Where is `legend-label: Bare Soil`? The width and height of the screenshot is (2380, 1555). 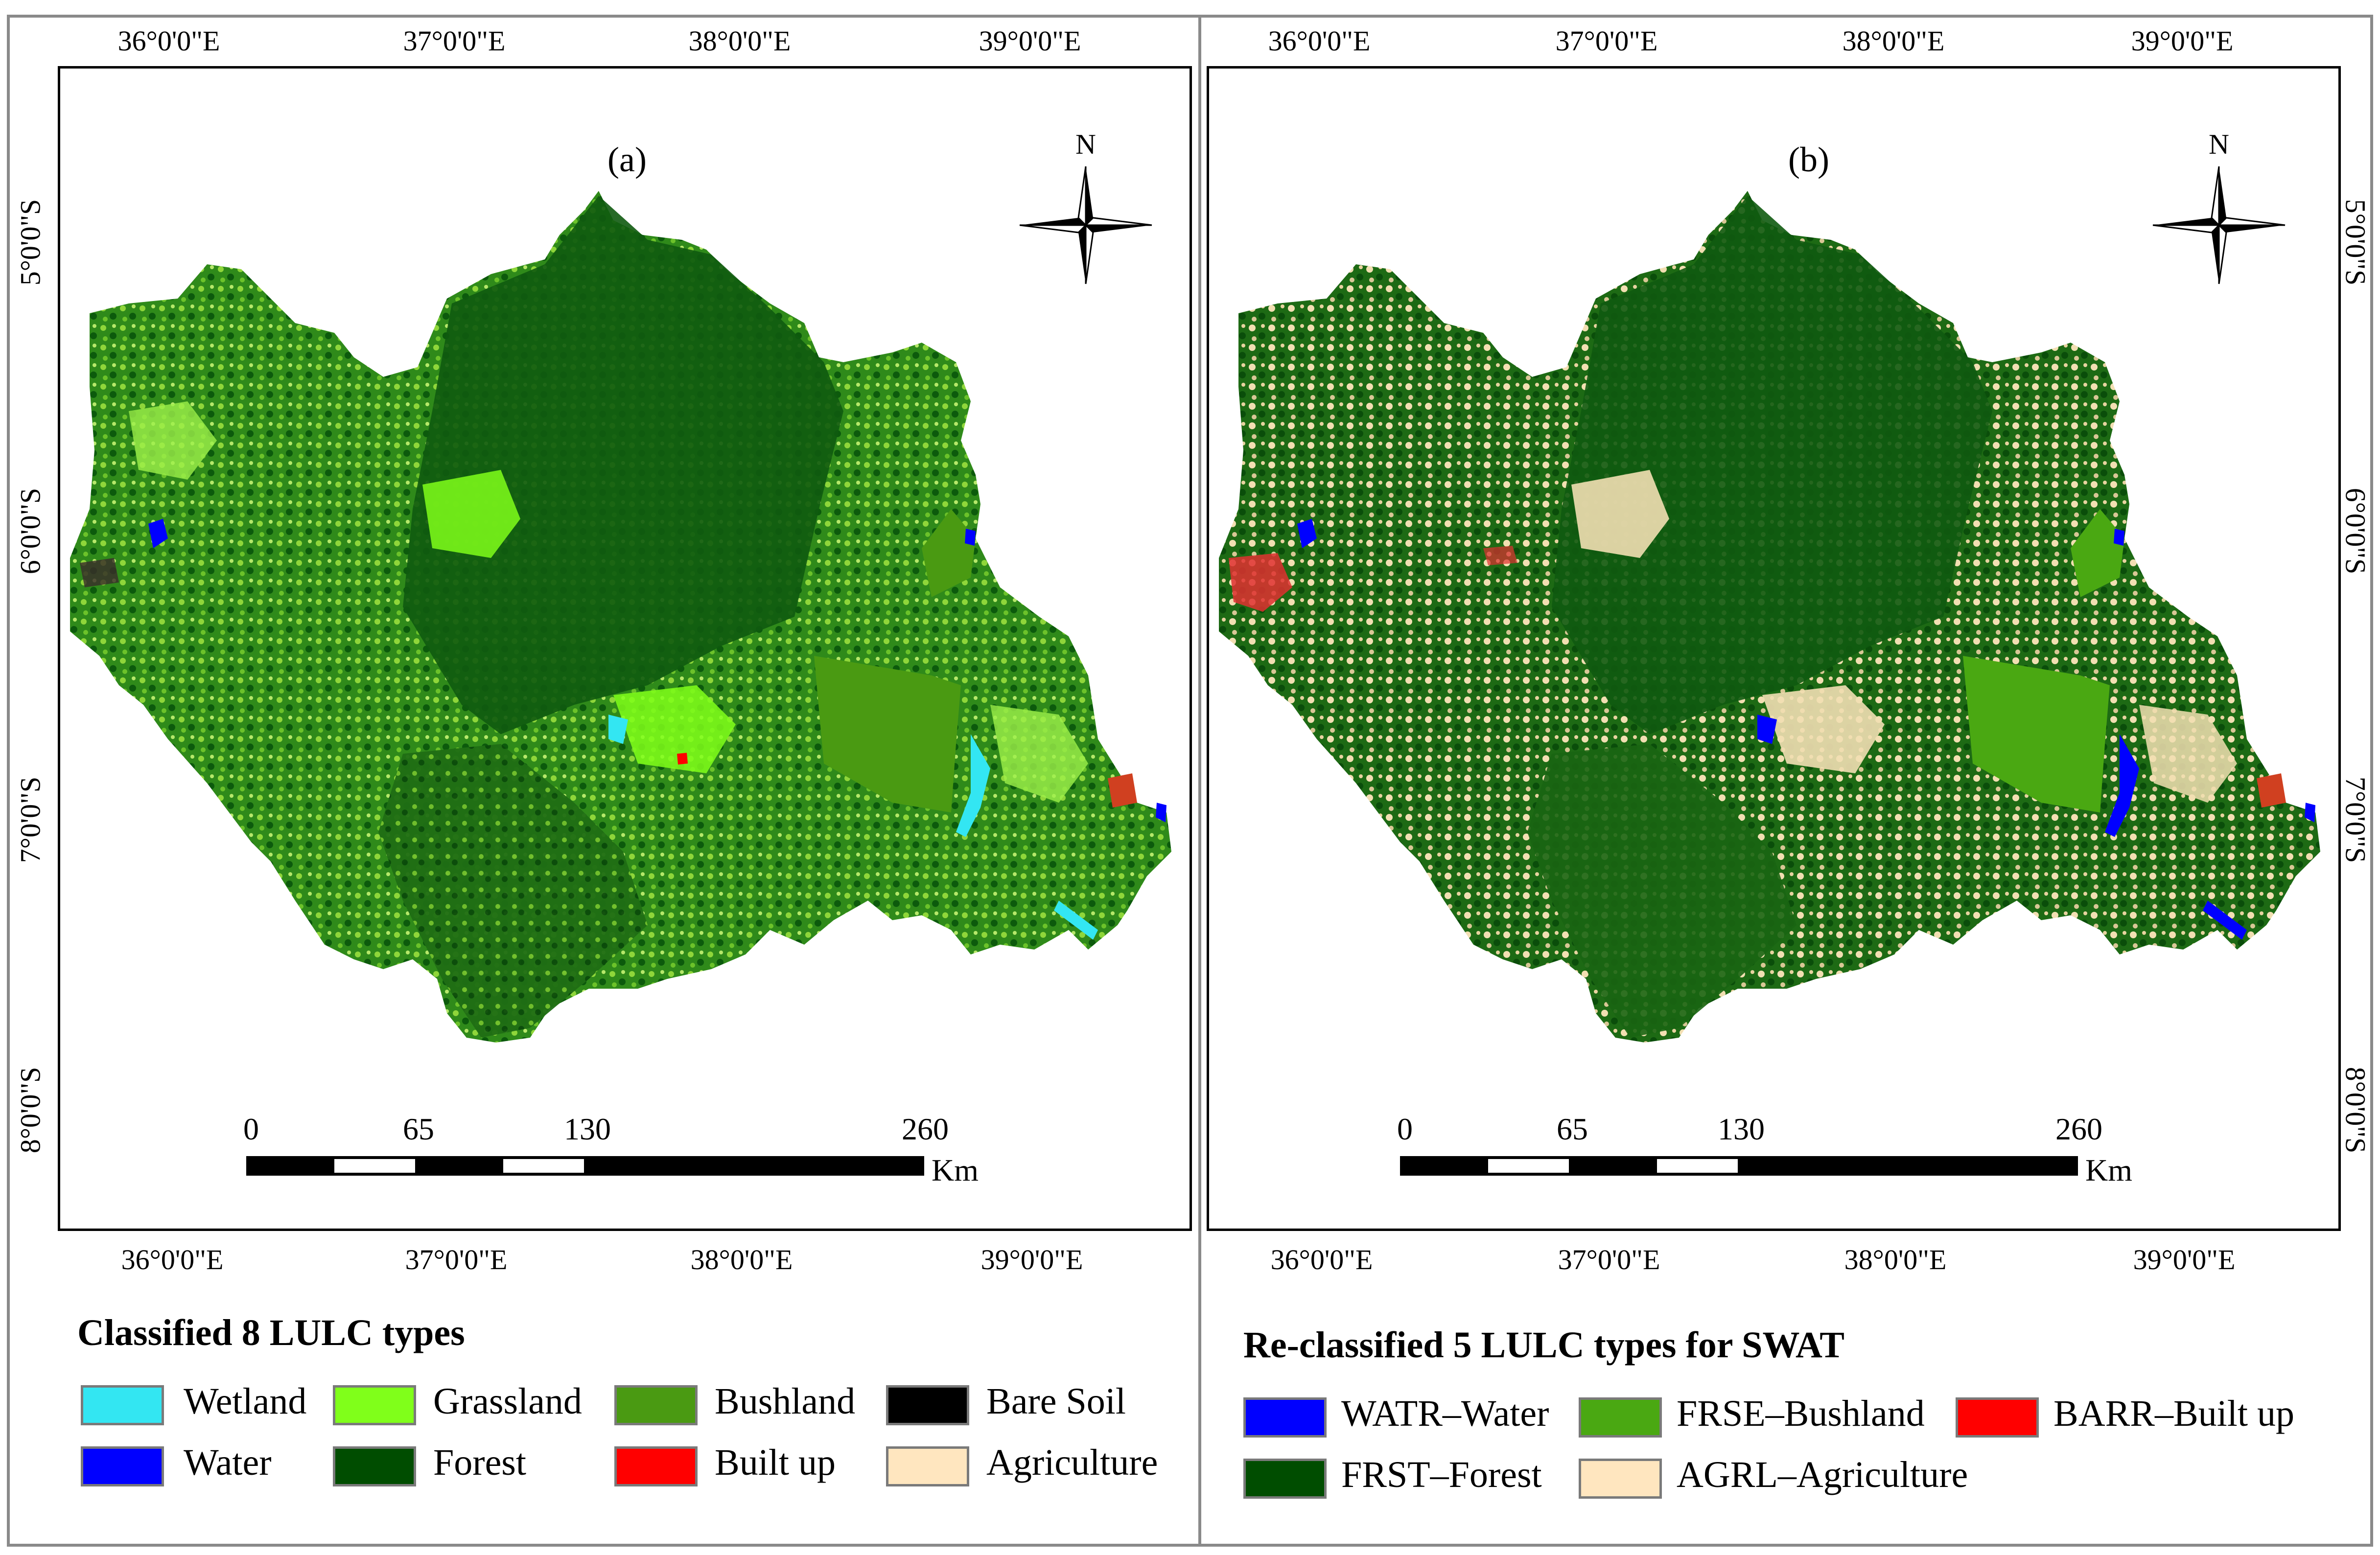
legend-label: Bare Soil is located at coordinates (1056, 1401).